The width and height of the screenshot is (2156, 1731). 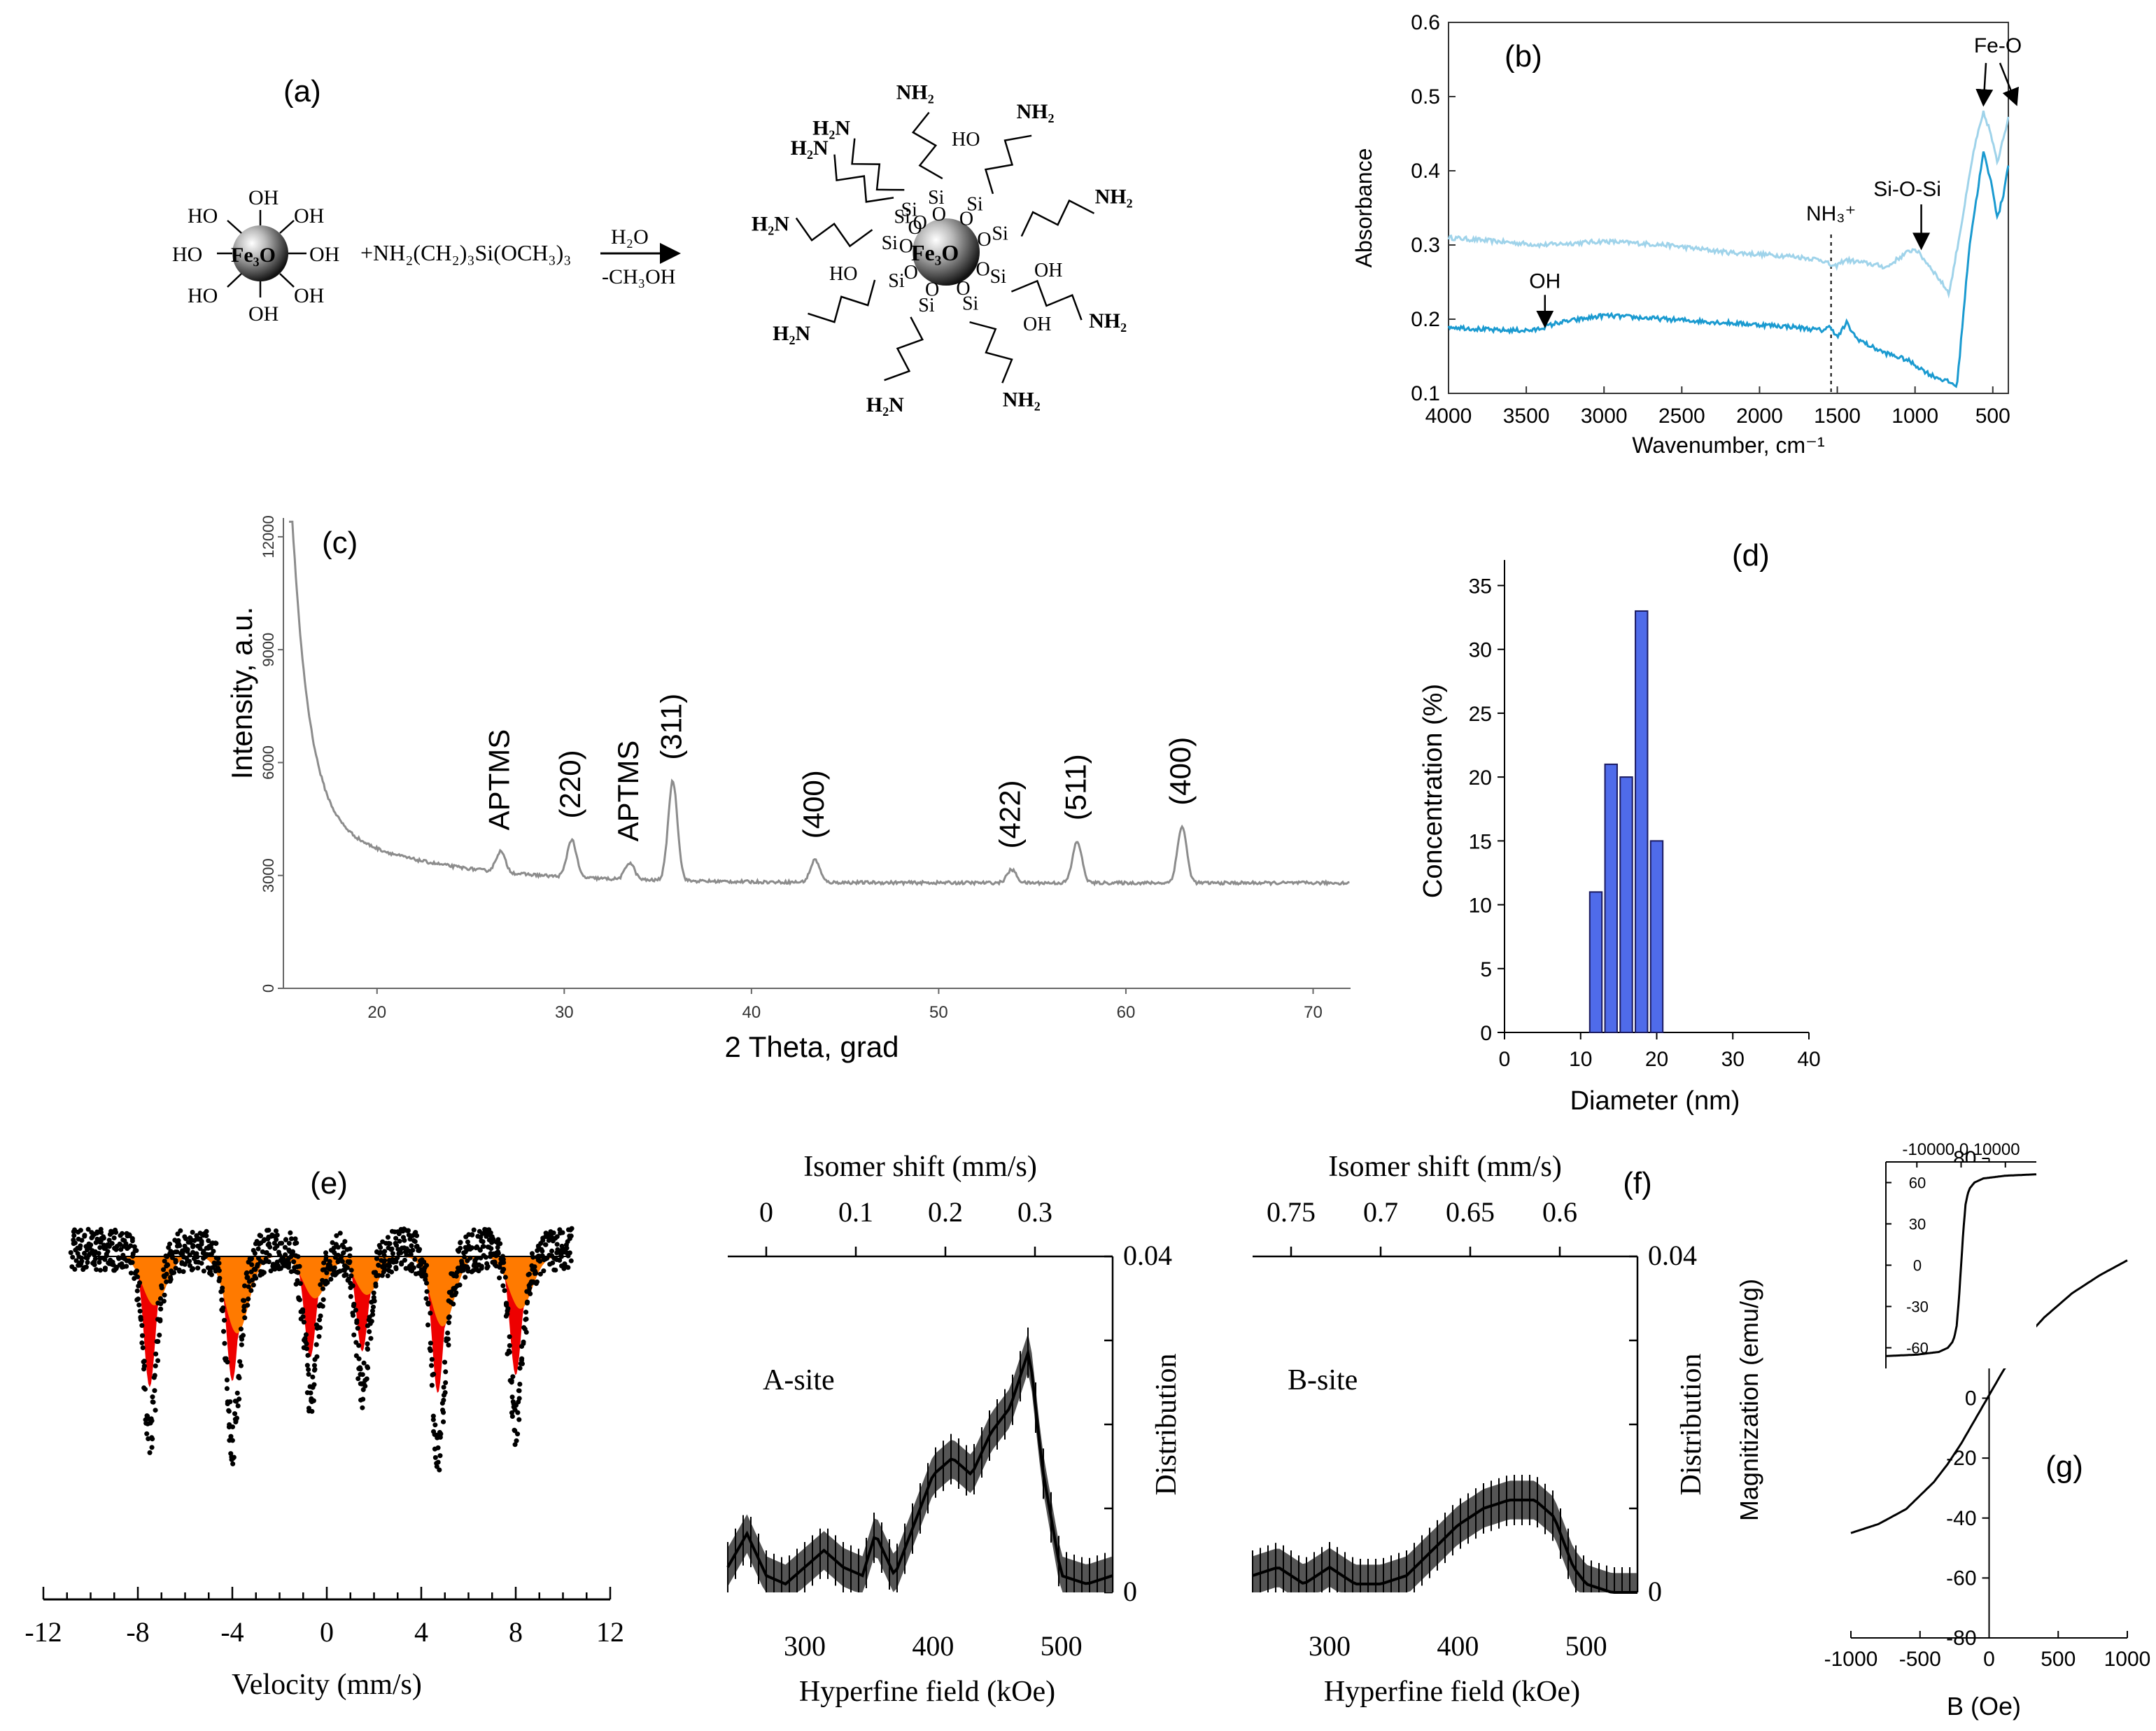 What do you see at coordinates (630, 236) in the screenshot?
I see `arrow-top-label: H₂O` at bounding box center [630, 236].